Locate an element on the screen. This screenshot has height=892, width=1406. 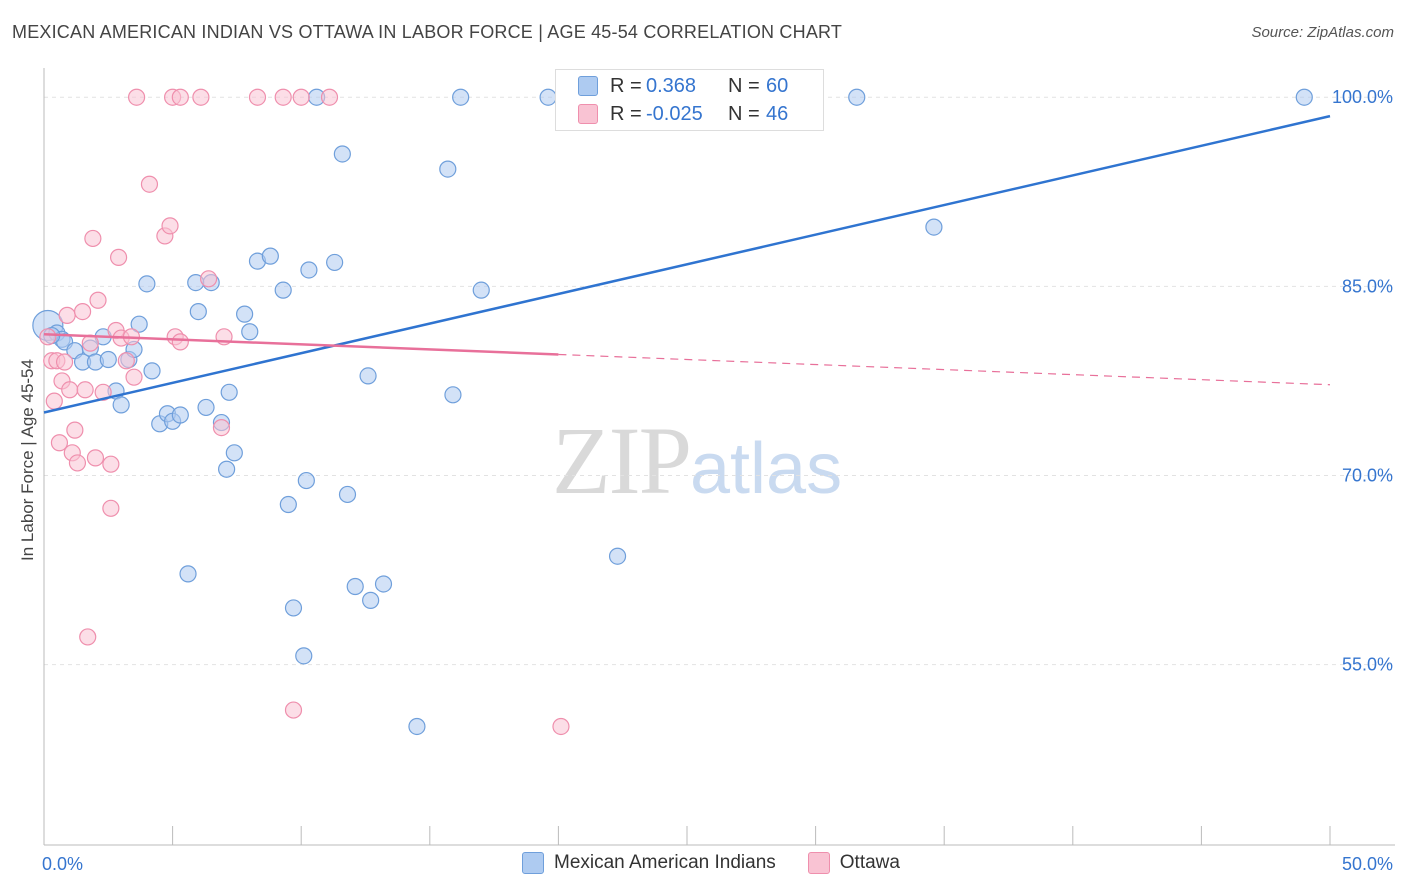
series-legend-label: Mexican American Indians is located at coordinates (665, 862).